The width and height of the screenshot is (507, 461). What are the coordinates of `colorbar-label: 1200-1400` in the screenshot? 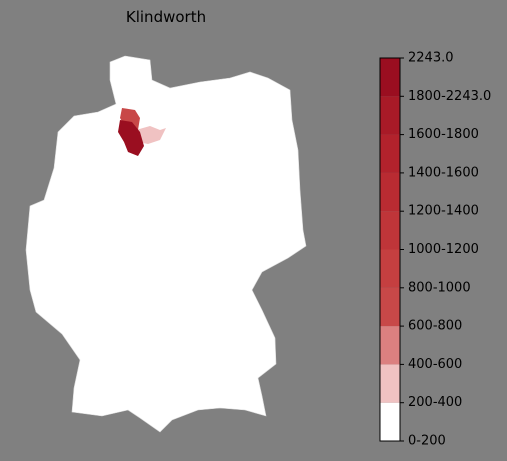 It's located at (443, 211).